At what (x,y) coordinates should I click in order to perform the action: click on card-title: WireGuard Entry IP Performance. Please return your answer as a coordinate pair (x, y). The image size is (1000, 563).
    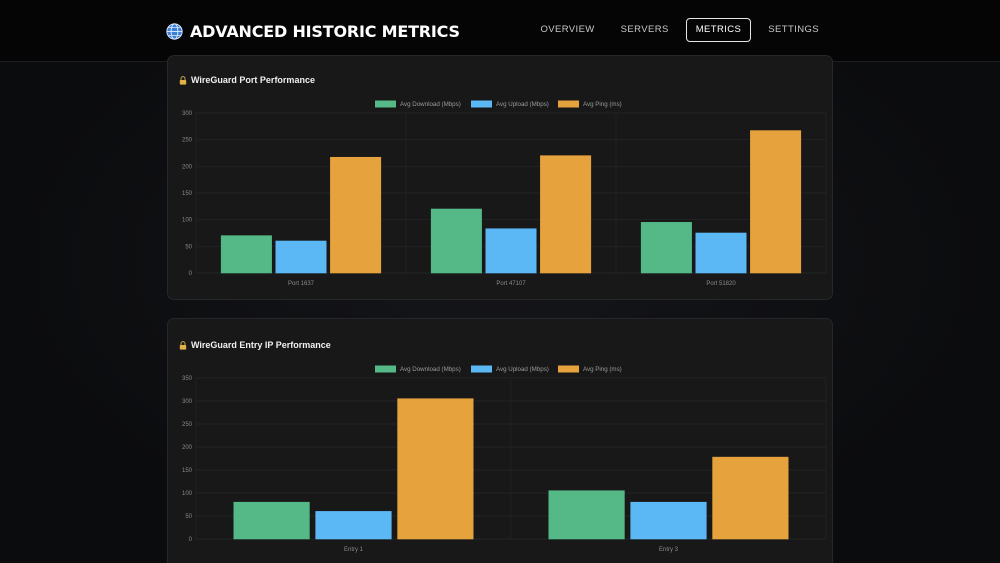
    Looking at the image, I should click on (255, 345).